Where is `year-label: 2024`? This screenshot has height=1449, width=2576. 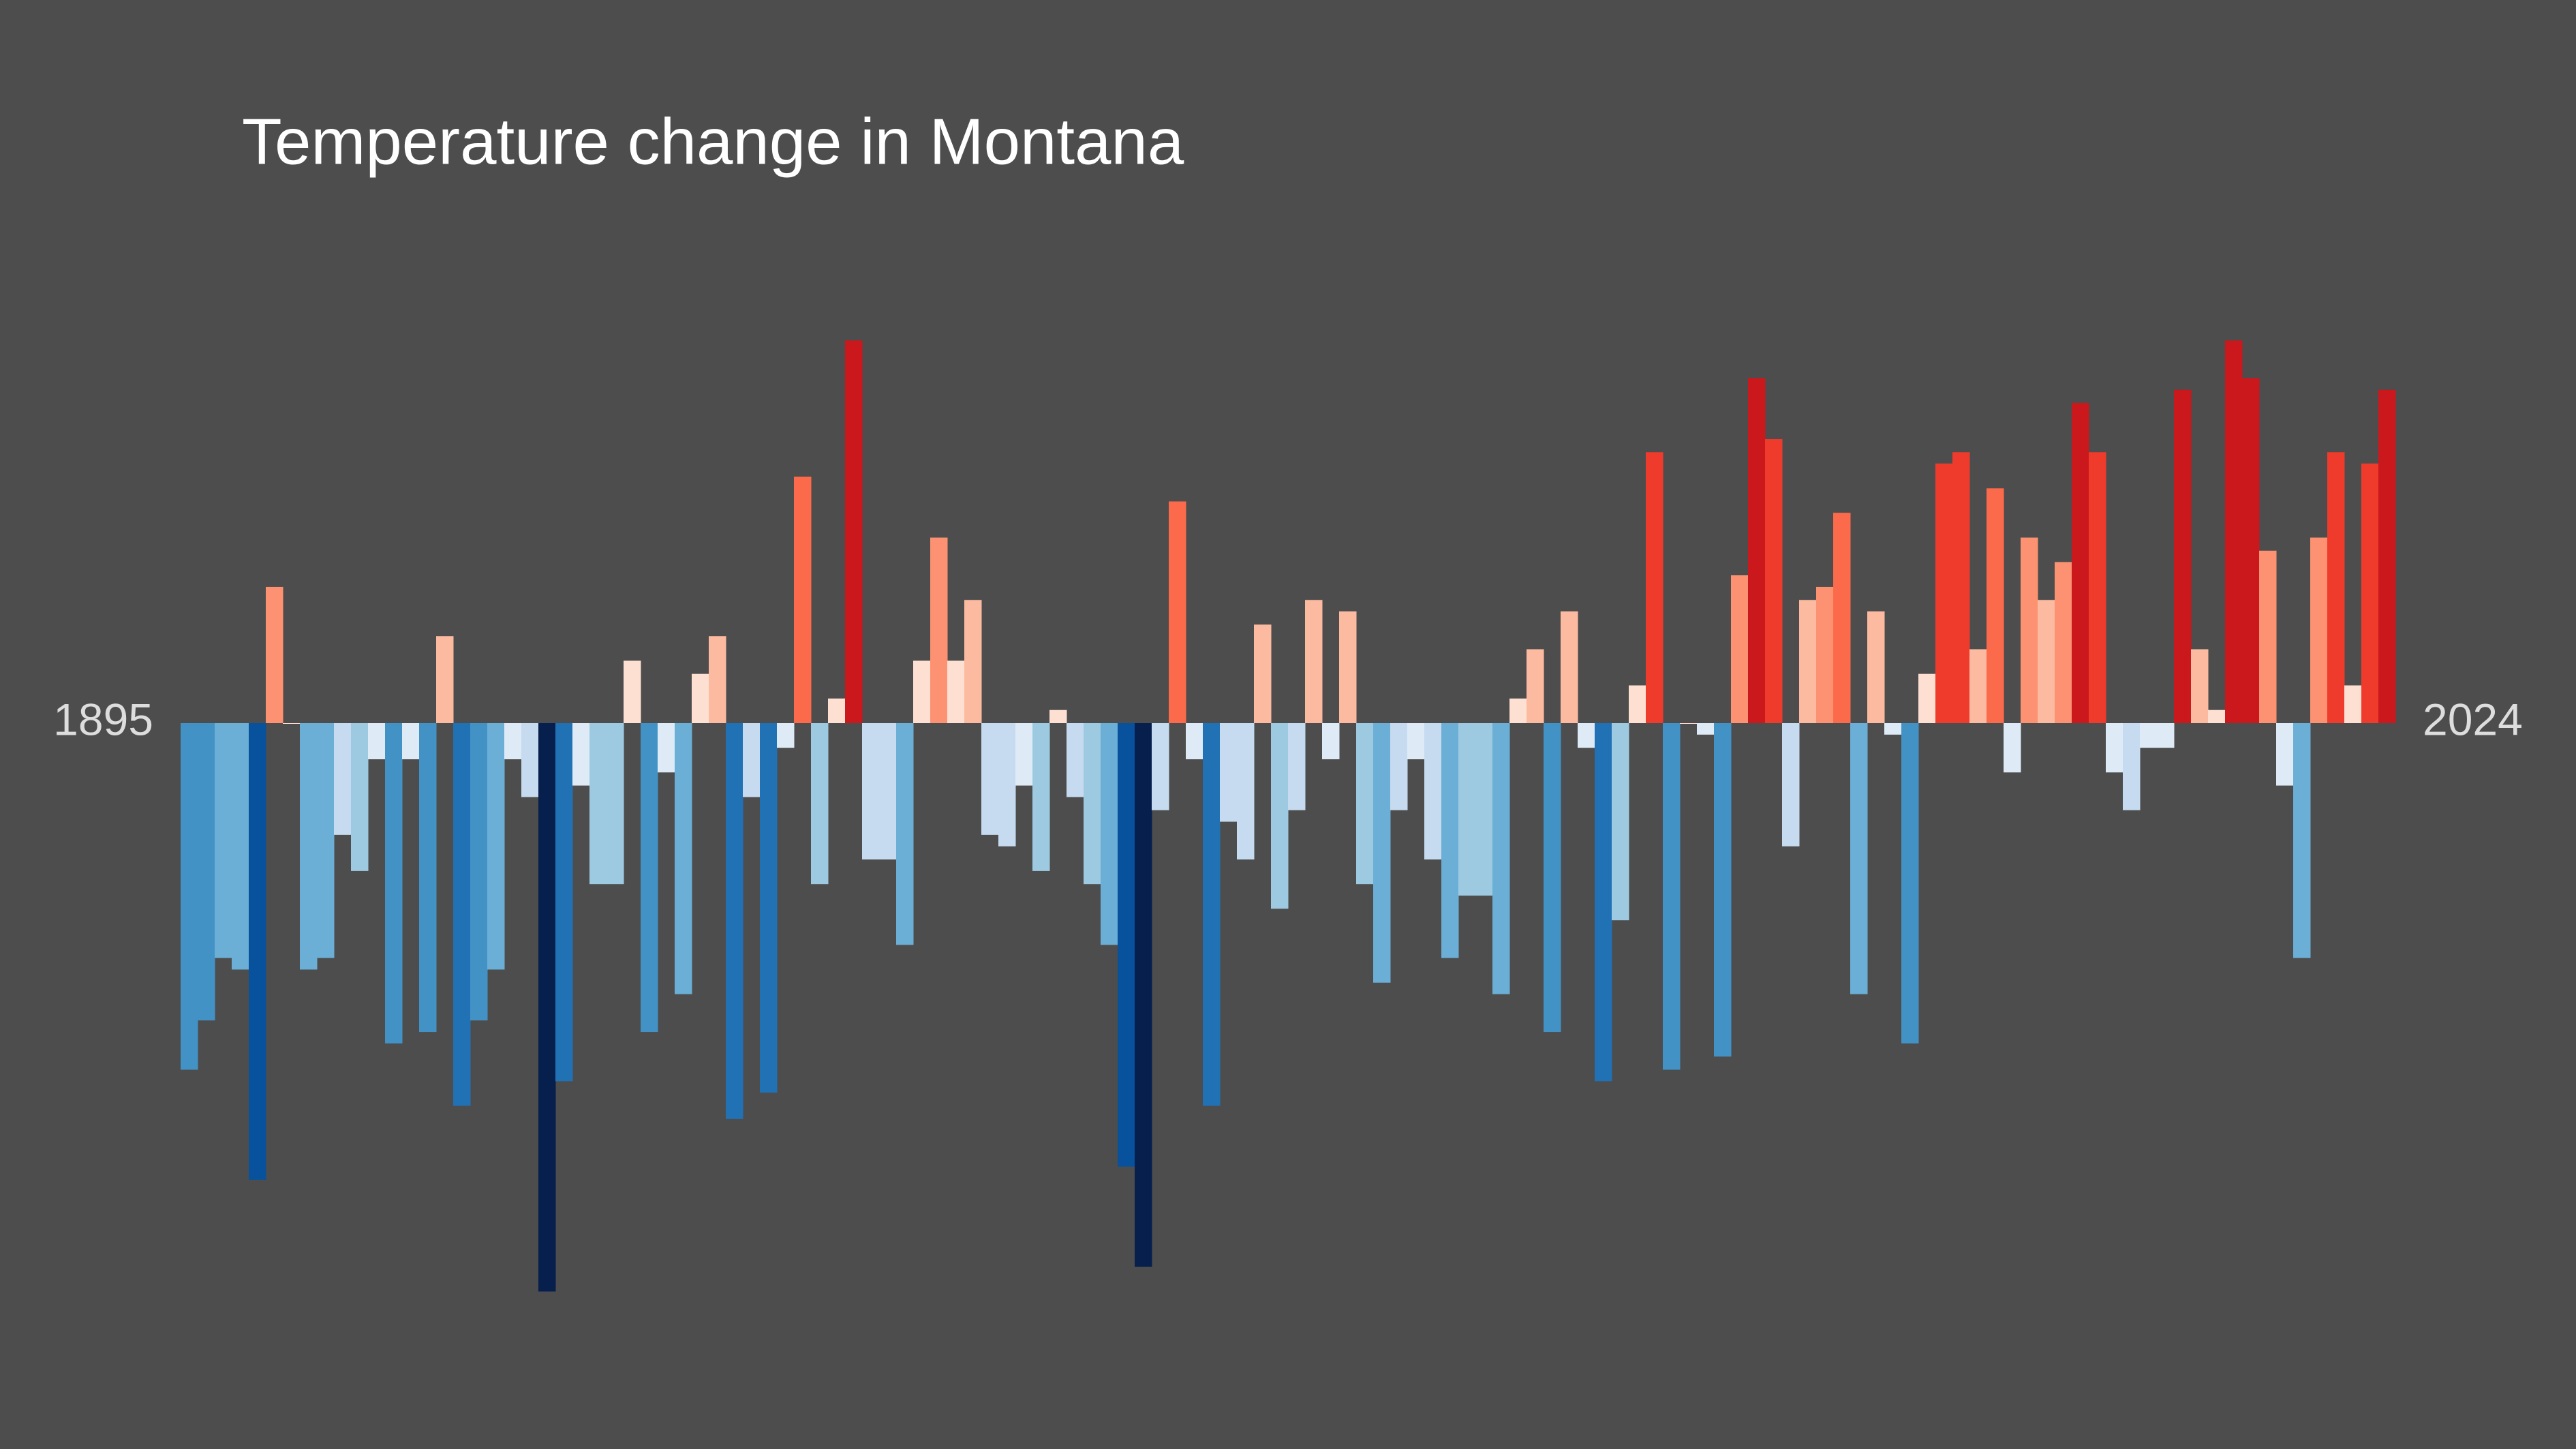 year-label: 2024 is located at coordinates (2473, 719).